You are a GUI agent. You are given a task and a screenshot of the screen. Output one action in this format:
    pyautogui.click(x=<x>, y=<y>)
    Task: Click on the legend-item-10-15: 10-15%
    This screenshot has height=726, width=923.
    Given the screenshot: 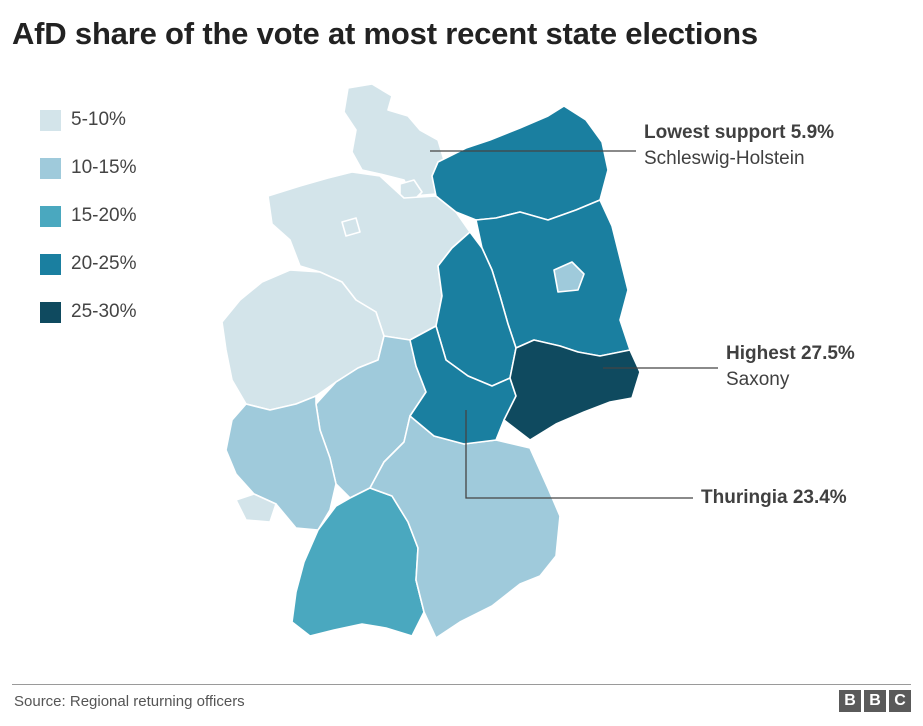 What is the action you would take?
    pyautogui.click(x=88, y=168)
    